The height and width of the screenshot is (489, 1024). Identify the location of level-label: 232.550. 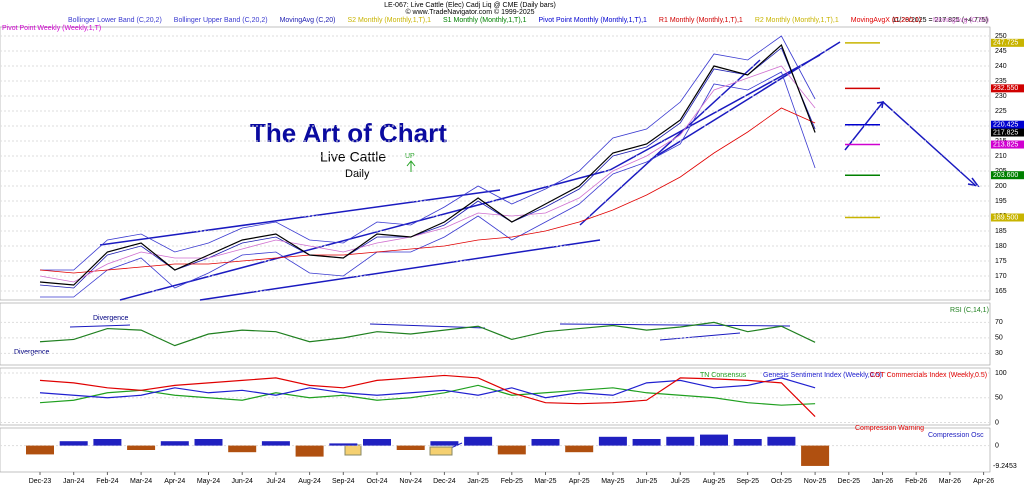
(1005, 88).